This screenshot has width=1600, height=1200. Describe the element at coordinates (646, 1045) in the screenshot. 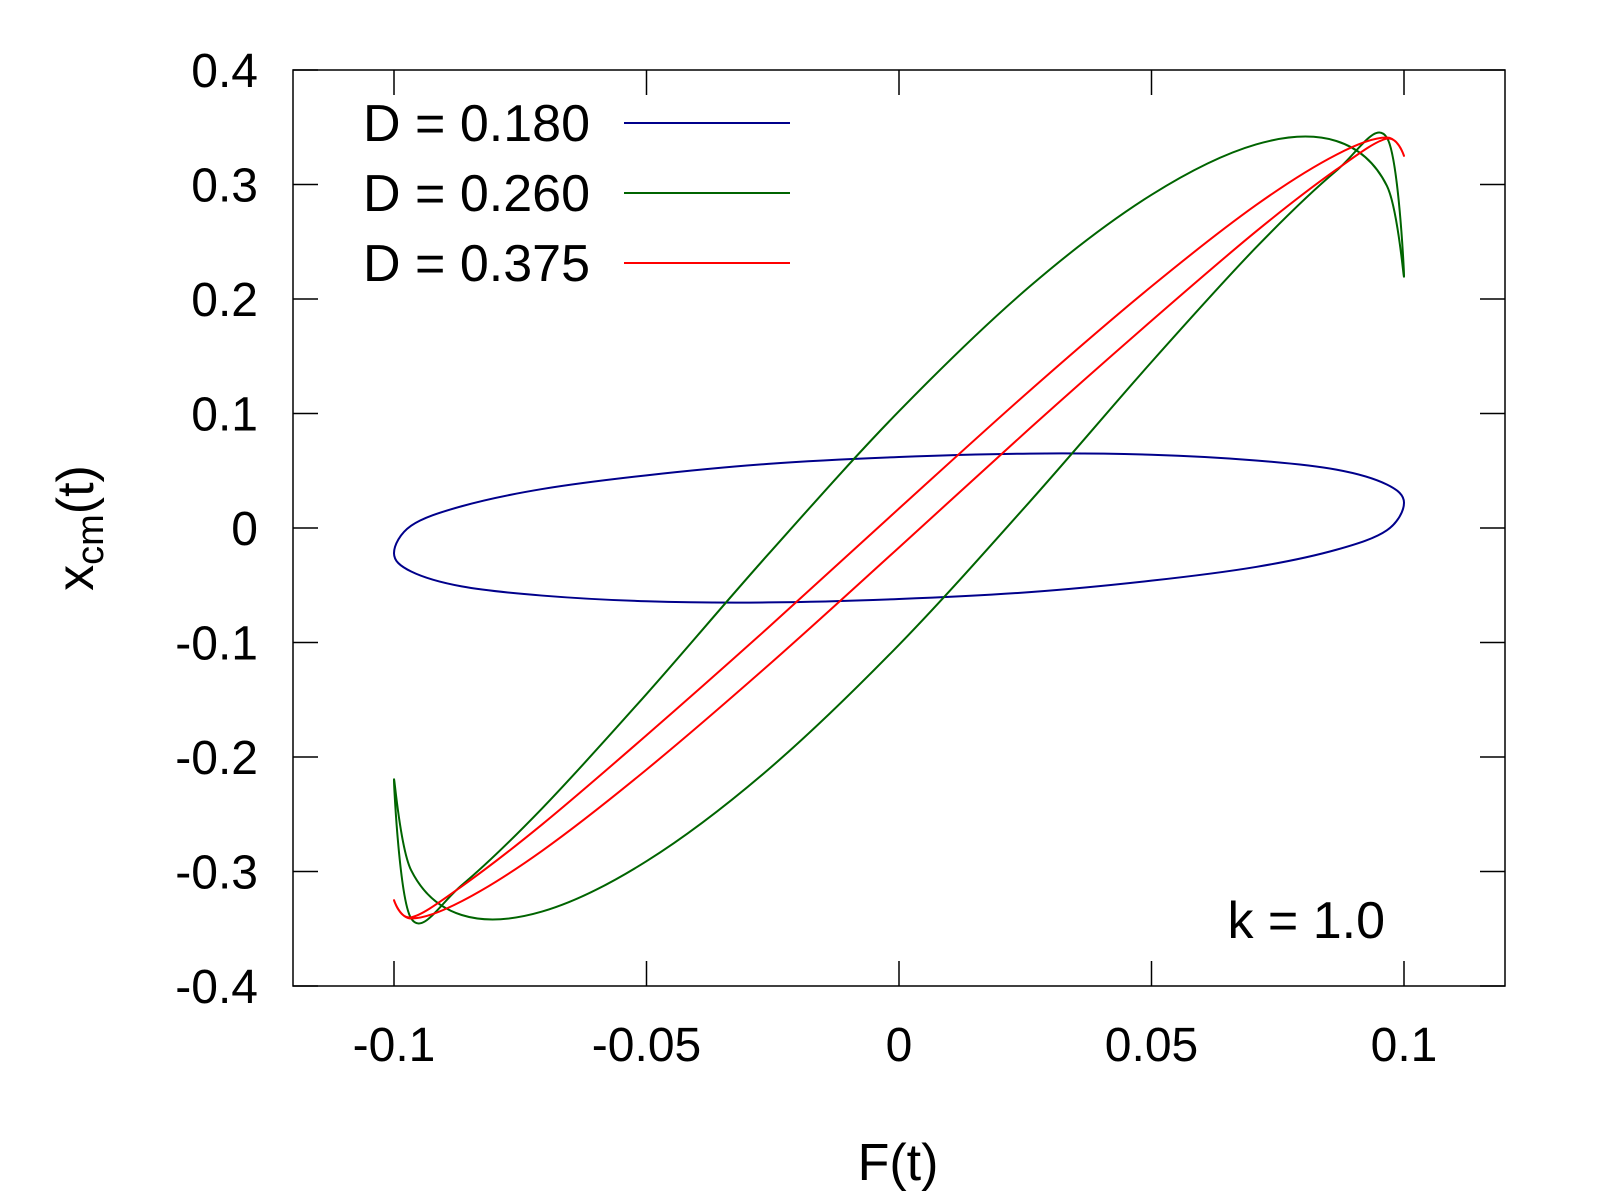

I see `x-tick-label: -0.05` at that location.